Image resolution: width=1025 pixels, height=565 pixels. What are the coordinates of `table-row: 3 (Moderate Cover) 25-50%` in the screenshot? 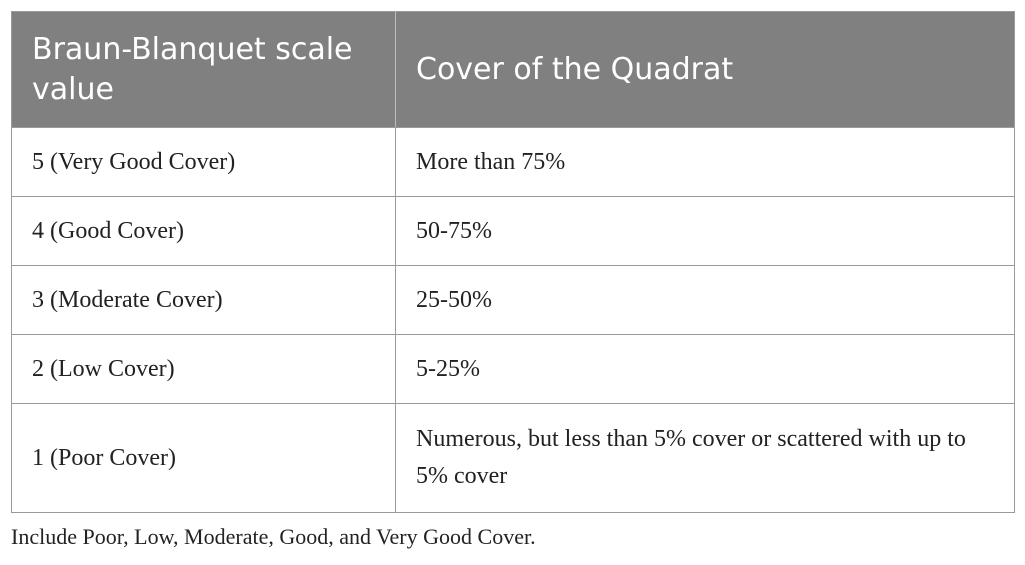 It's located at (513, 300).